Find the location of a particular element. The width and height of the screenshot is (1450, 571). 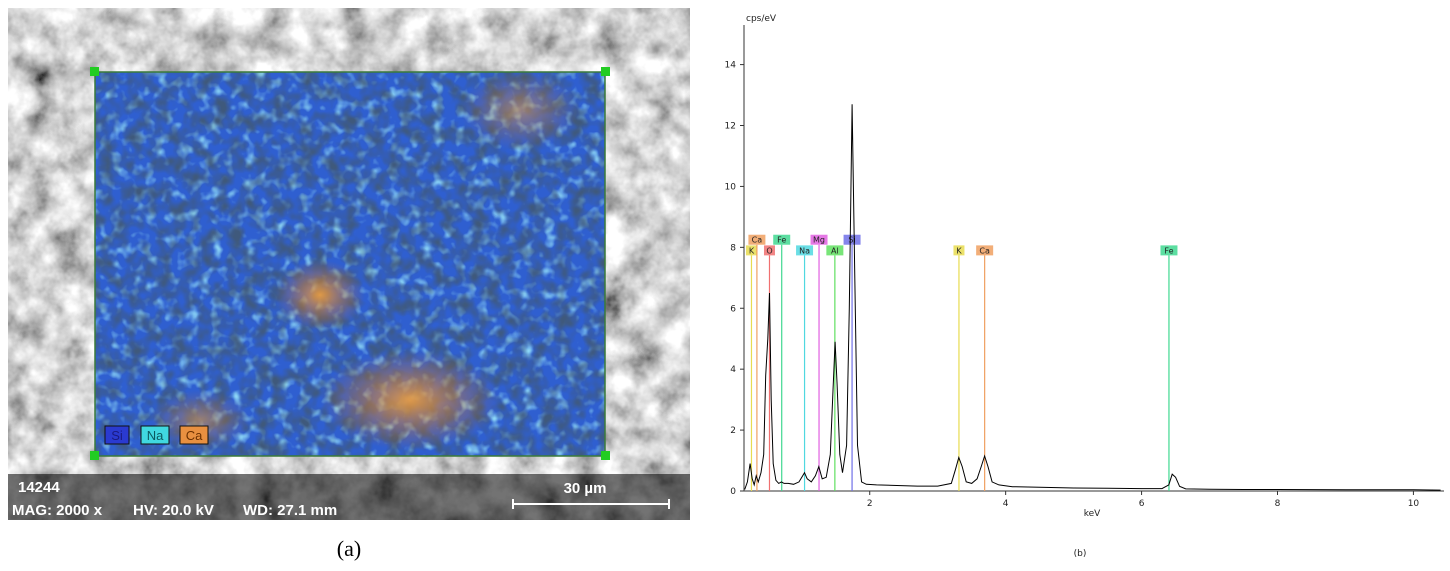

element-label: Si is located at coordinates (851, 240).